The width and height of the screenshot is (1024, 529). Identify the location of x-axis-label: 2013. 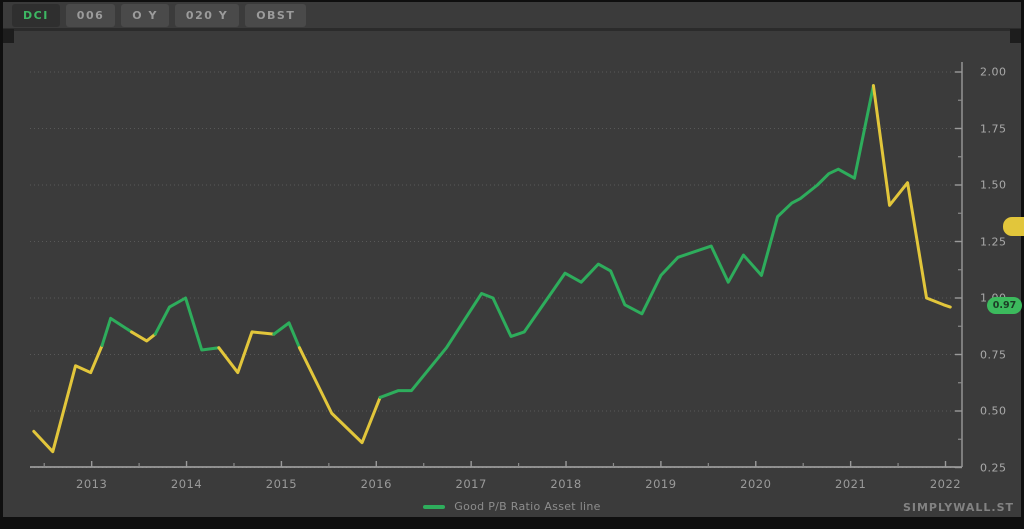
(92, 484).